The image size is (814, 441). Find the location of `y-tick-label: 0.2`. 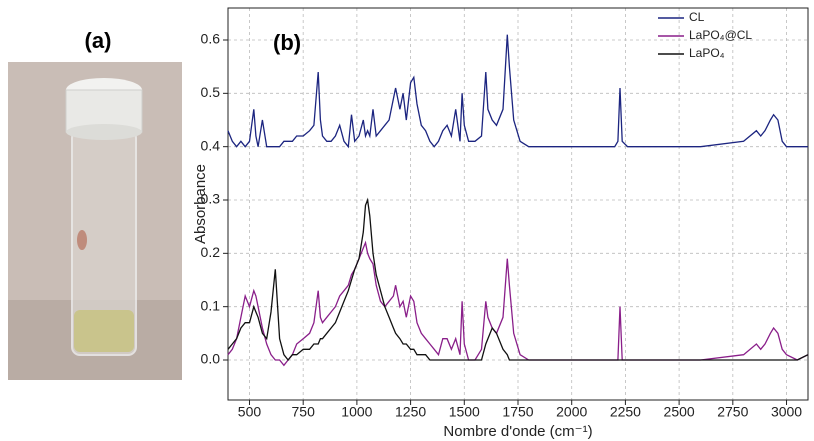

y-tick-label: 0.2 is located at coordinates (211, 252).